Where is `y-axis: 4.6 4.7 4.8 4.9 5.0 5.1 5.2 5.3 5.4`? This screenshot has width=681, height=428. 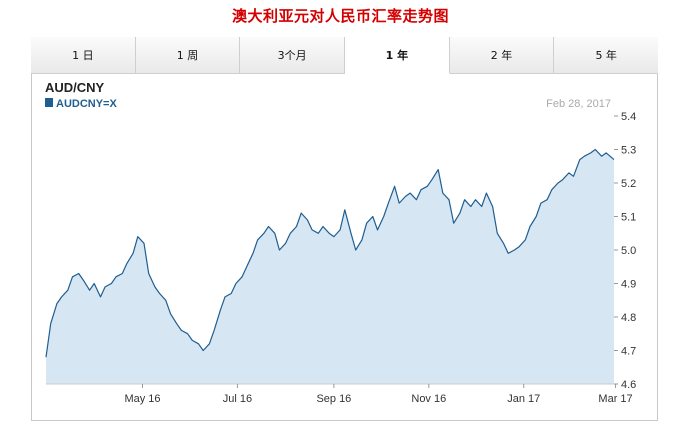
y-axis: 4.6 4.7 4.8 4.9 5.0 5.1 5.2 5.3 5.4 is located at coordinates (625, 251).